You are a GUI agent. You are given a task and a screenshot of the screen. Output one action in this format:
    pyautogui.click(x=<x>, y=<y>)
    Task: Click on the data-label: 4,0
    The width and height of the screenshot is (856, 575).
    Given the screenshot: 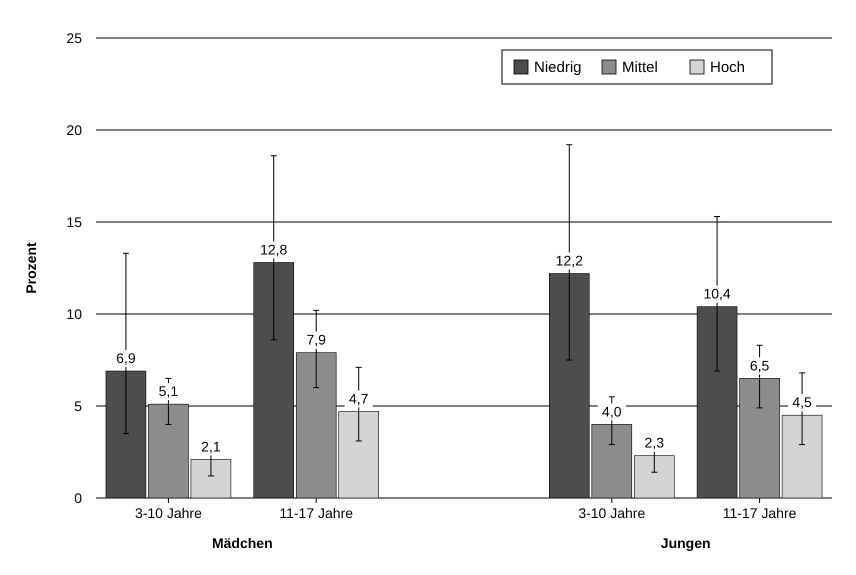 What is the action you would take?
    pyautogui.click(x=612, y=411)
    